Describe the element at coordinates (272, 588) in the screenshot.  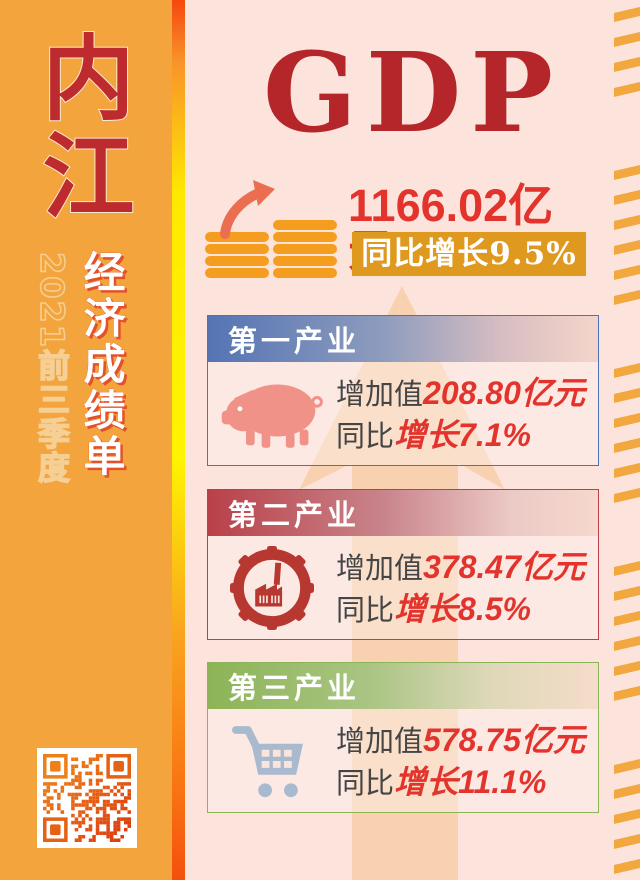
I see `factory-gear-icon` at that location.